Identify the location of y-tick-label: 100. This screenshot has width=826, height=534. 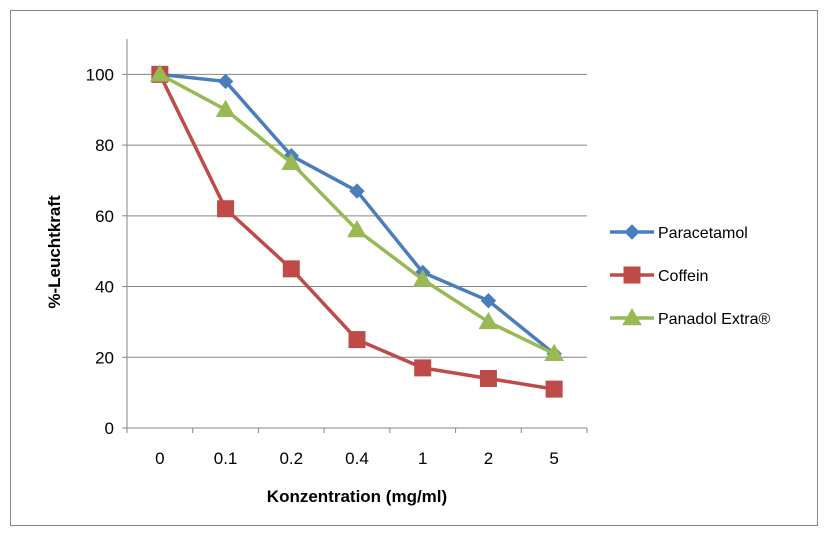
(100, 74).